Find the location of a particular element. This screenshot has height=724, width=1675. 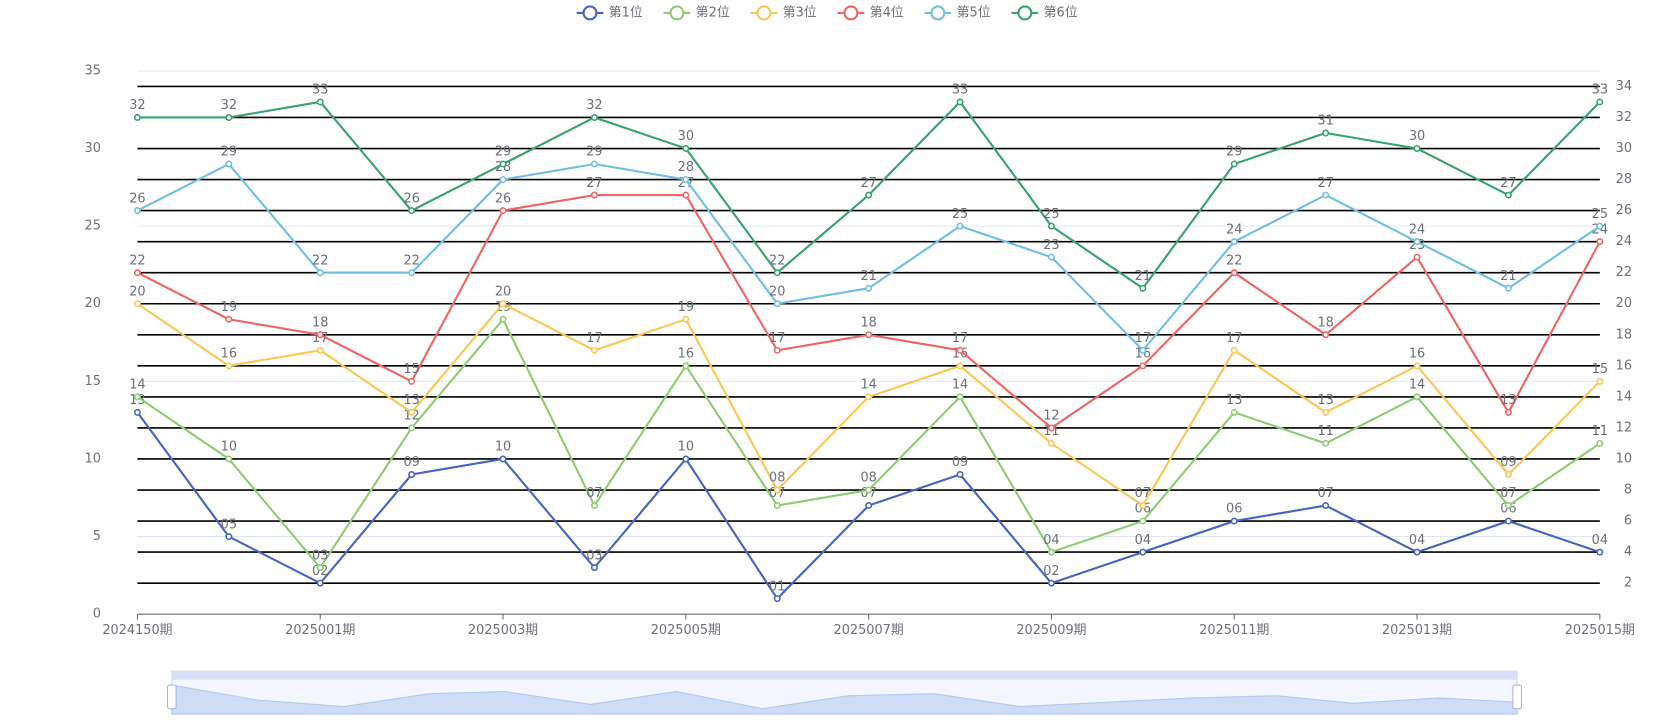

data-label: 29 is located at coordinates (594, 152).